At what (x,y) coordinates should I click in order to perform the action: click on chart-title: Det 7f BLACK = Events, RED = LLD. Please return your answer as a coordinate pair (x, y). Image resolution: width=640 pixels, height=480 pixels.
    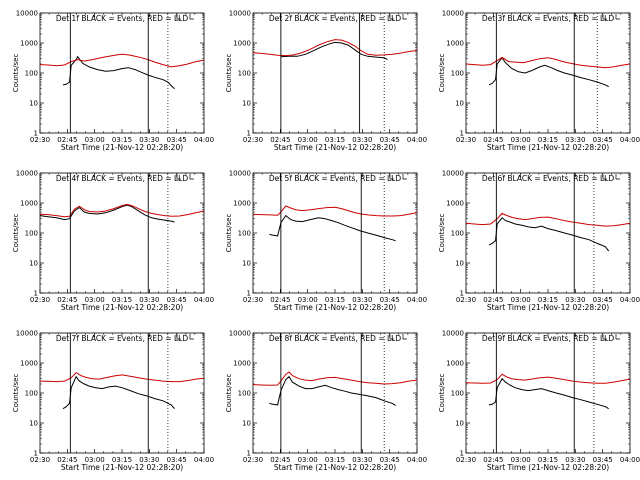
    Looking at the image, I should click on (122, 338).